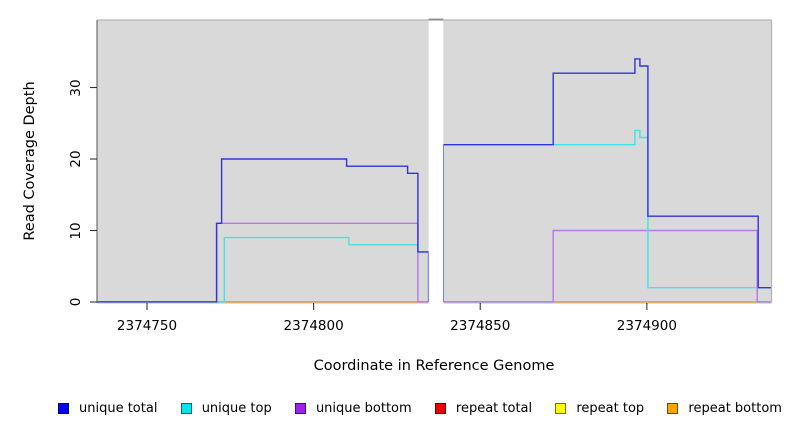  I want to click on legend-swatch-repeat-total, so click(440, 408).